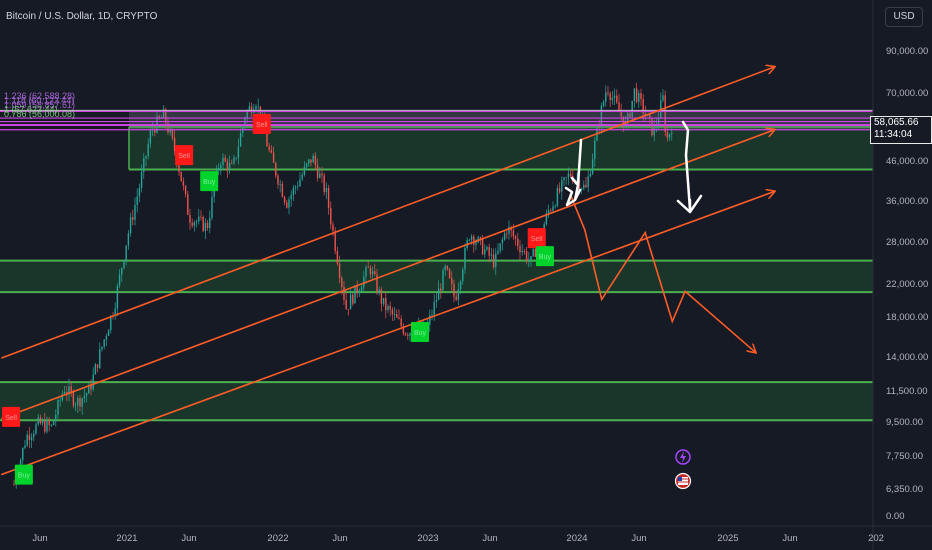 This screenshot has height=550, width=932. What do you see at coordinates (184, 156) in the screenshot?
I see `sell-signal-label: Sell` at bounding box center [184, 156].